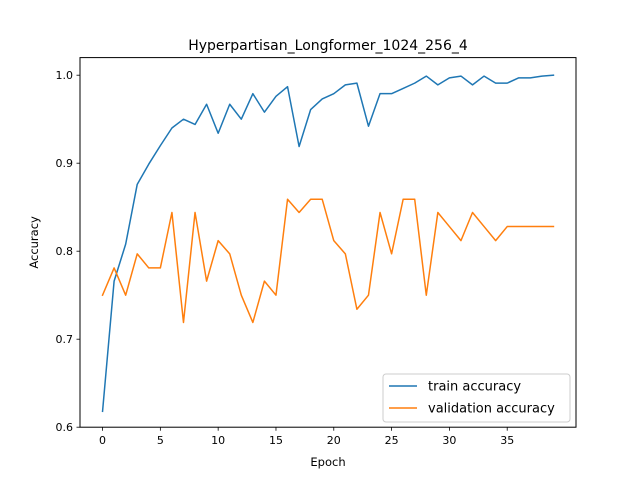 This screenshot has height=484, width=640. Describe the element at coordinates (392, 440) in the screenshot. I see `x-tick-label: 25` at that location.